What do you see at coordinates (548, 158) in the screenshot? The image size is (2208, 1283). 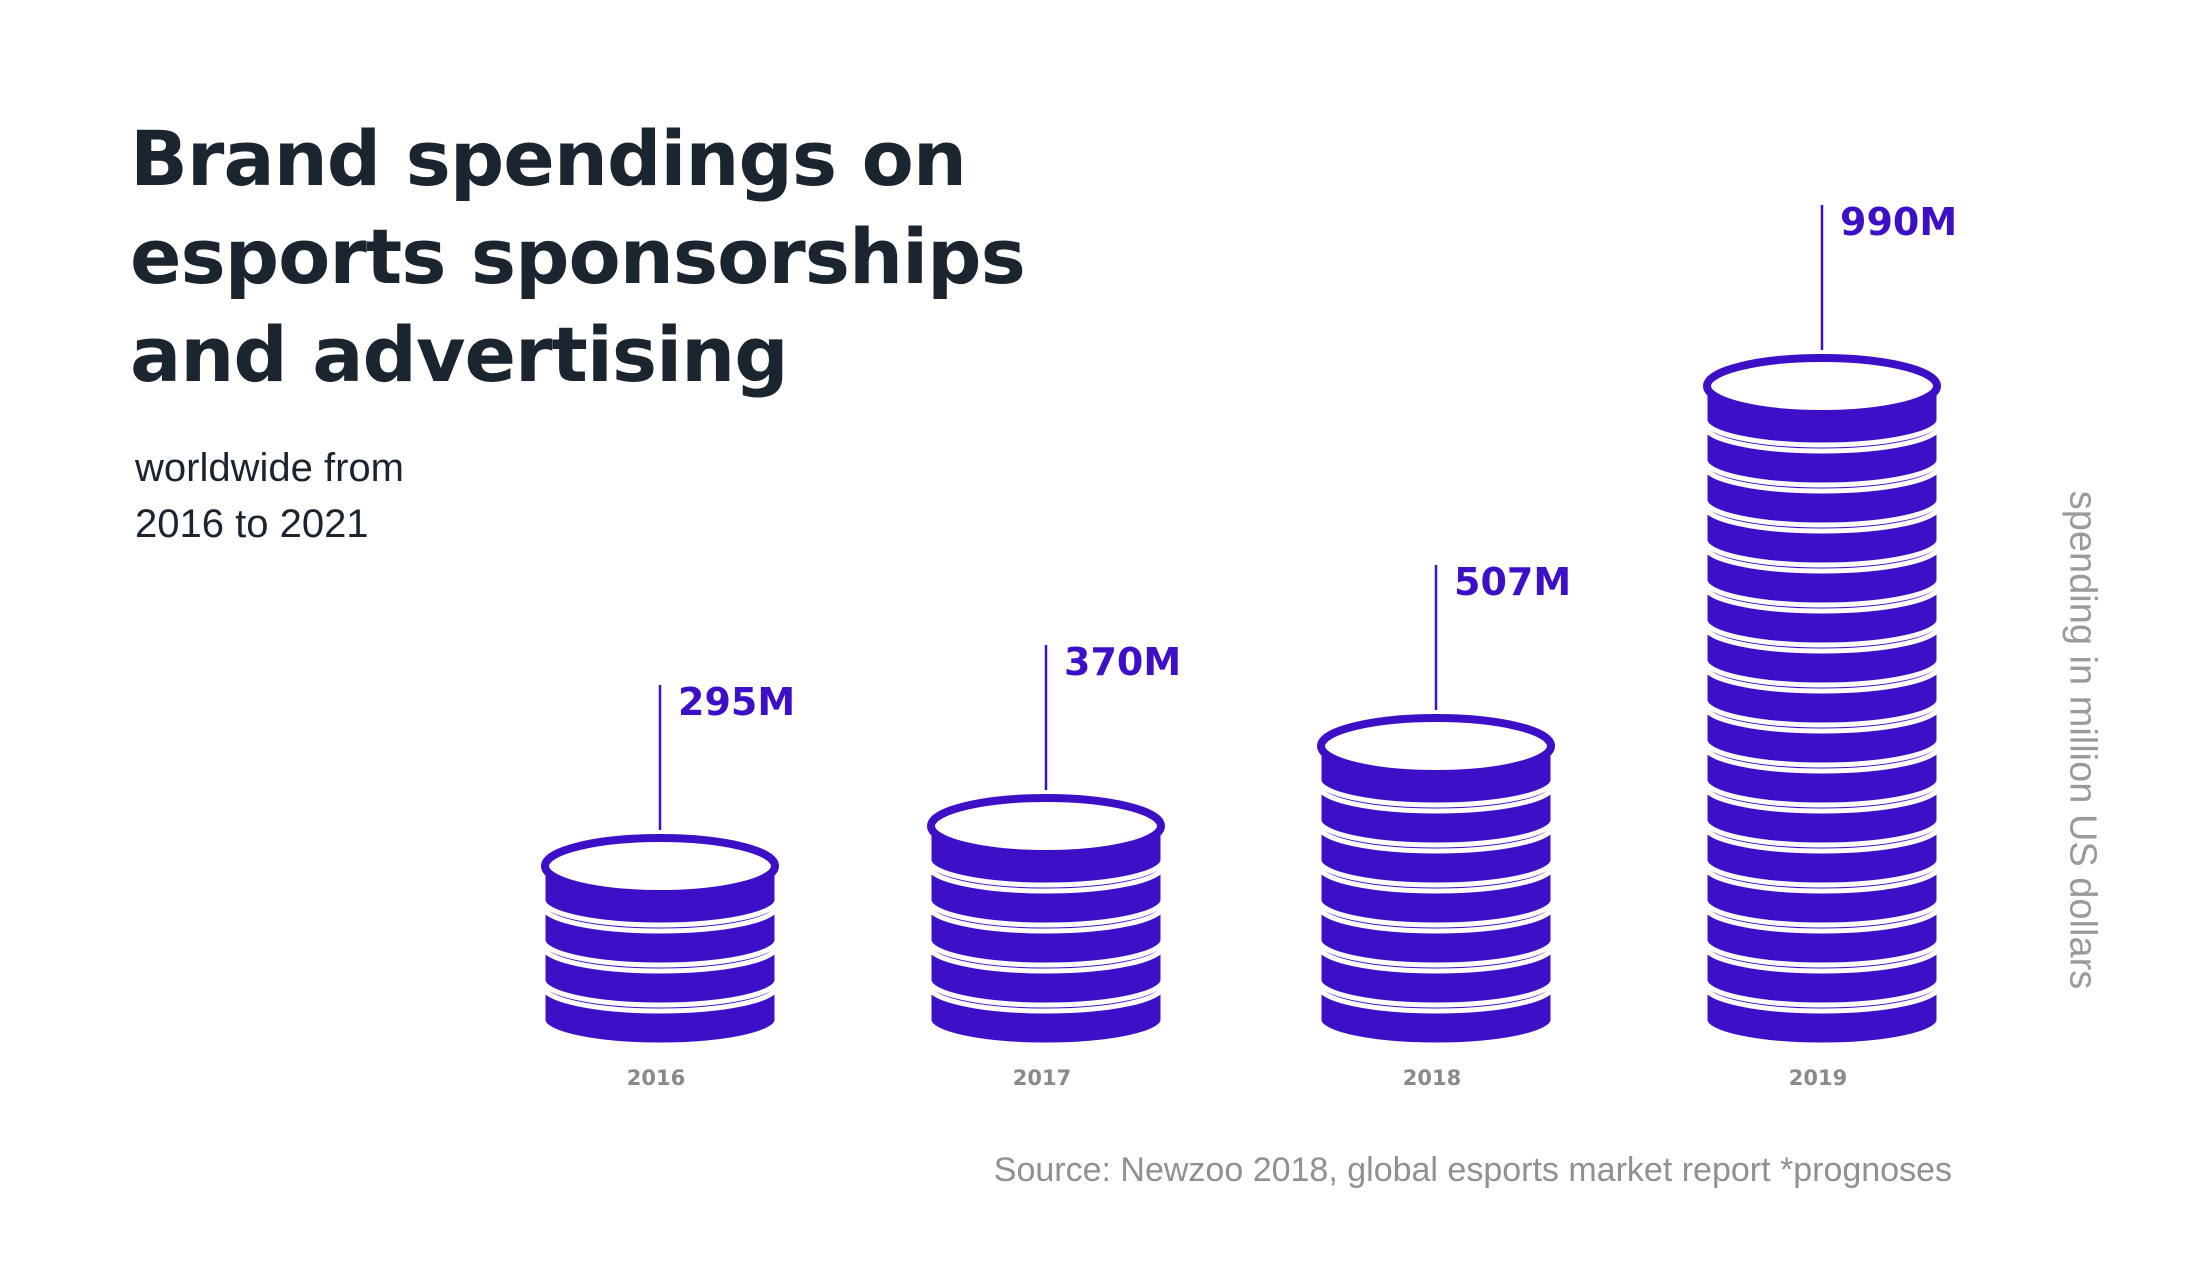 I see `title-line: Brand spendings on` at bounding box center [548, 158].